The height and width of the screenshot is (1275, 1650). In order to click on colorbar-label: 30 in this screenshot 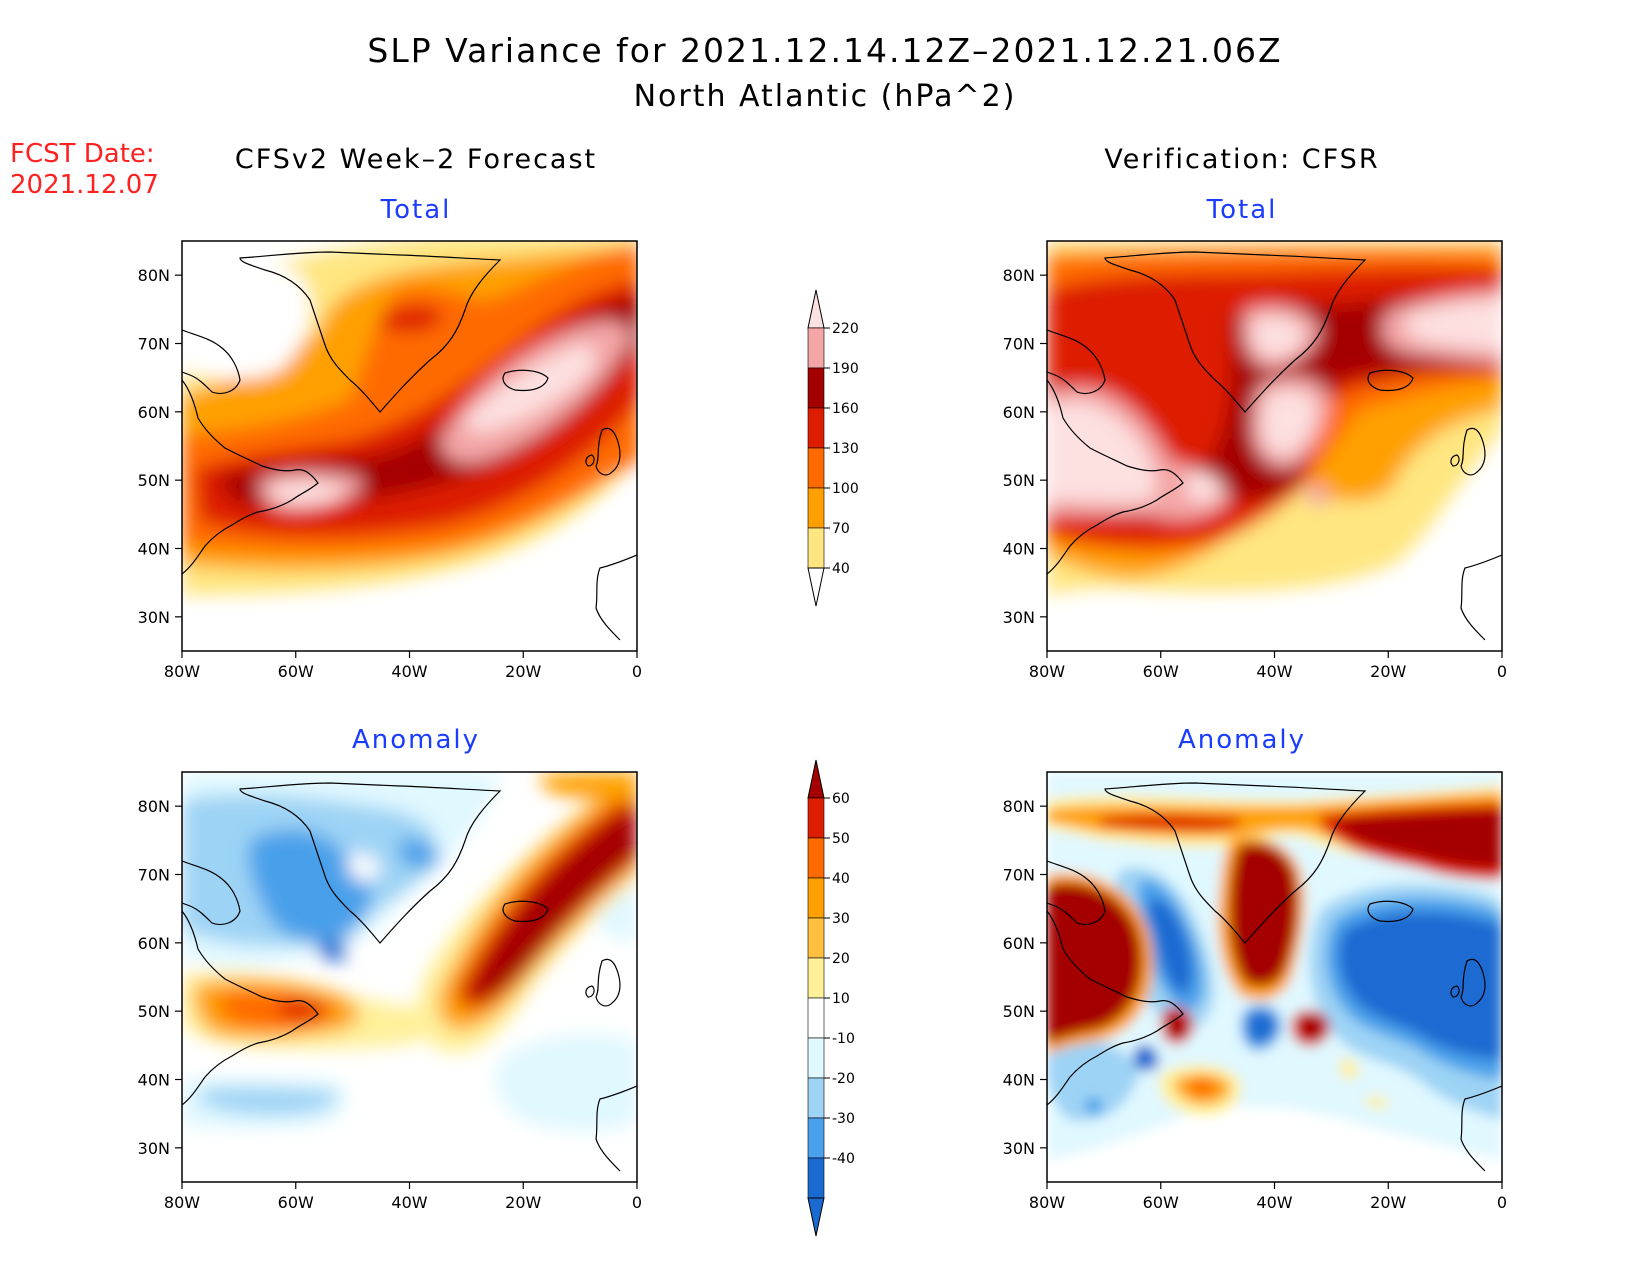, I will do `click(841, 919)`.